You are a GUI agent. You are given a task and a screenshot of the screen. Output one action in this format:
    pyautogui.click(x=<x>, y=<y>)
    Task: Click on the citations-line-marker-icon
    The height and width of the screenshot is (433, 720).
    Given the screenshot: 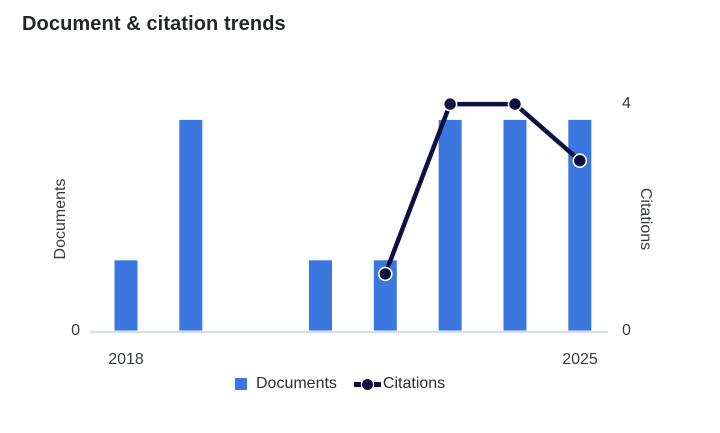 What is the action you would take?
    pyautogui.click(x=367, y=384)
    